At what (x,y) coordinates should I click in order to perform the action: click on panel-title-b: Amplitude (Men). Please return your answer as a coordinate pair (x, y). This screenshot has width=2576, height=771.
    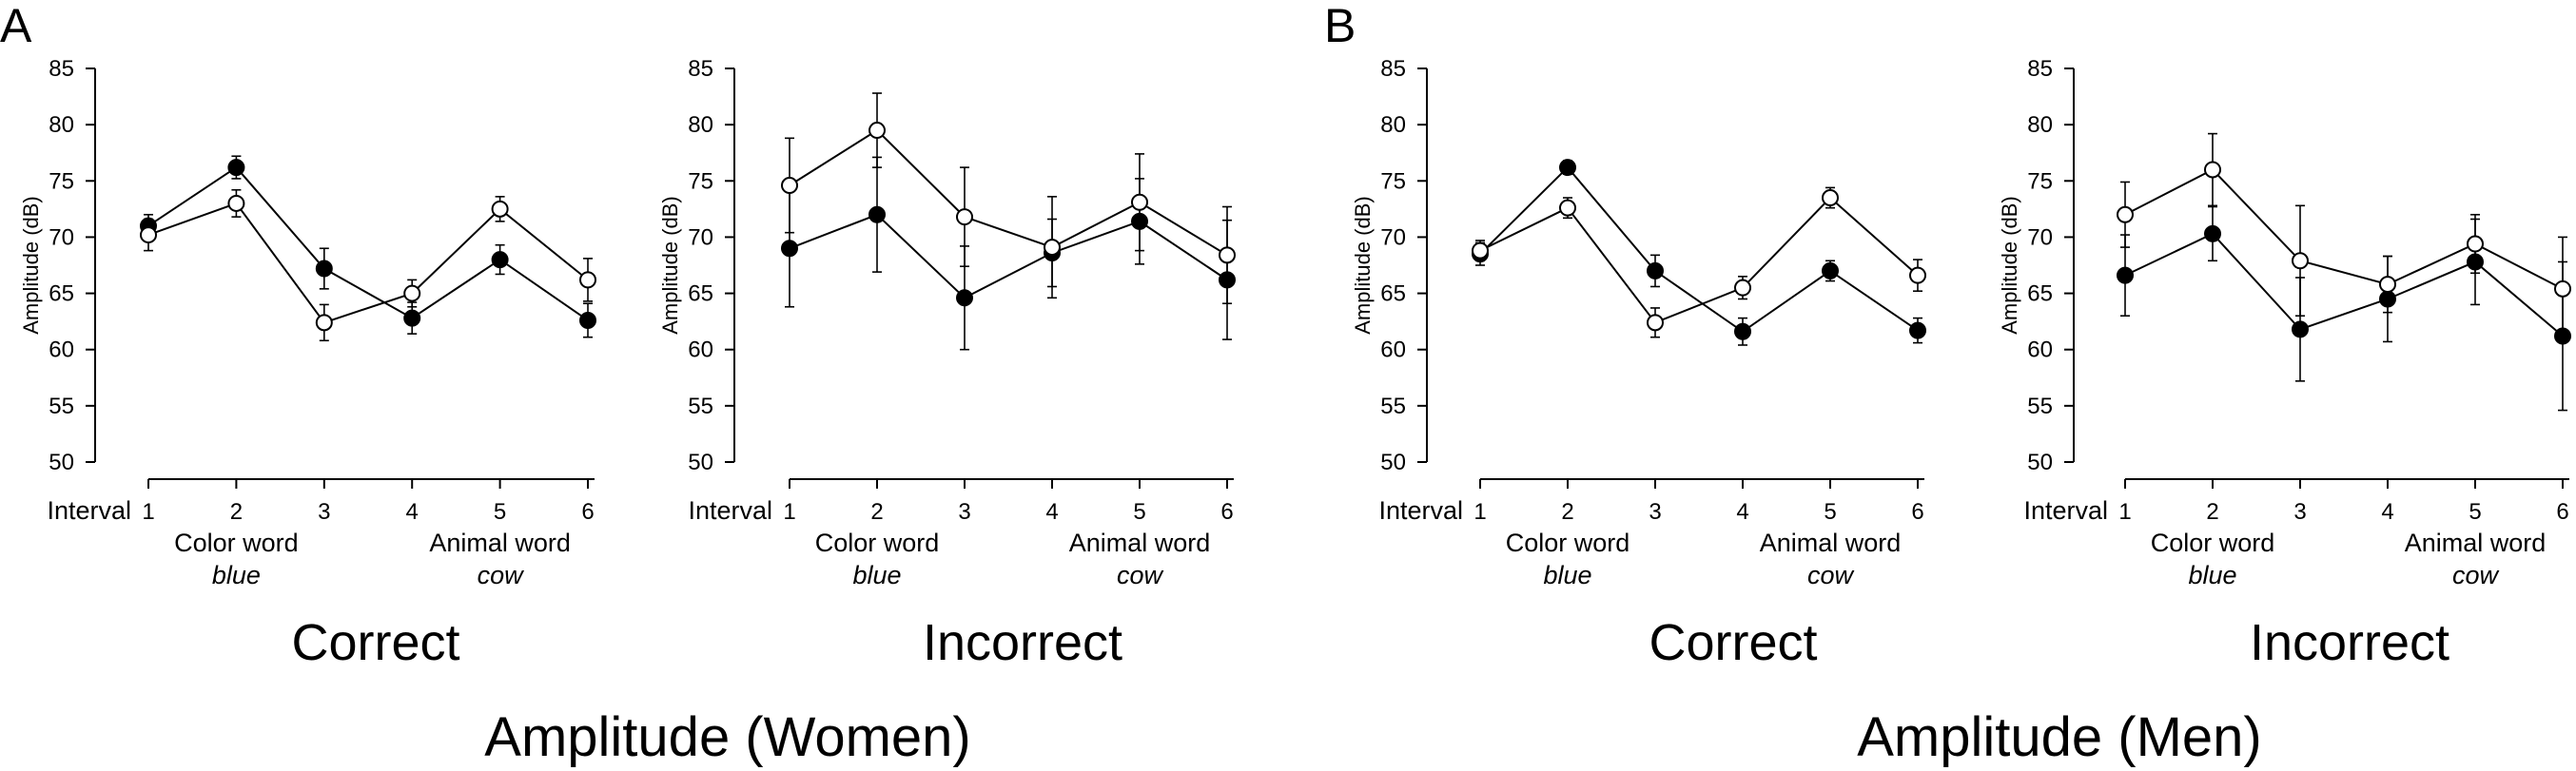
    Looking at the image, I should click on (2059, 737).